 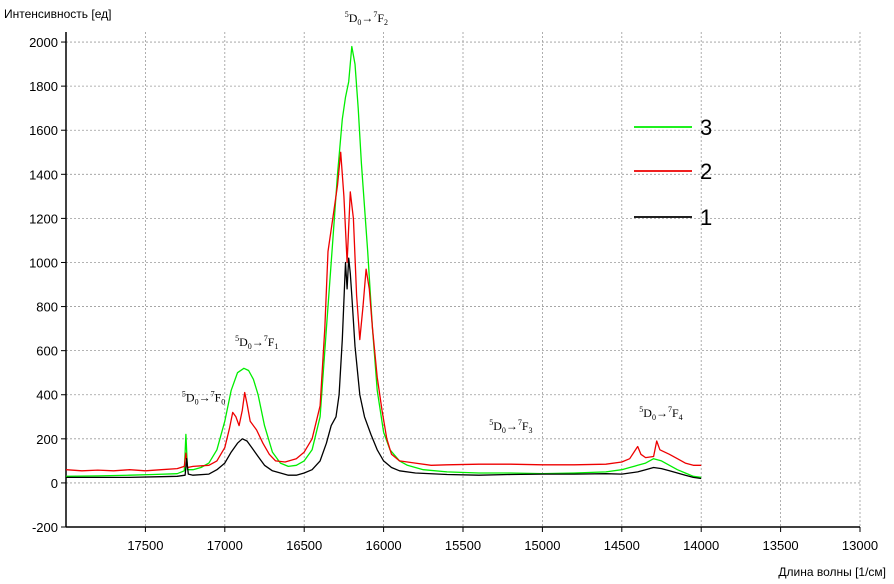 What do you see at coordinates (860, 545) in the screenshot?
I see `x-tick-label: 13000` at bounding box center [860, 545].